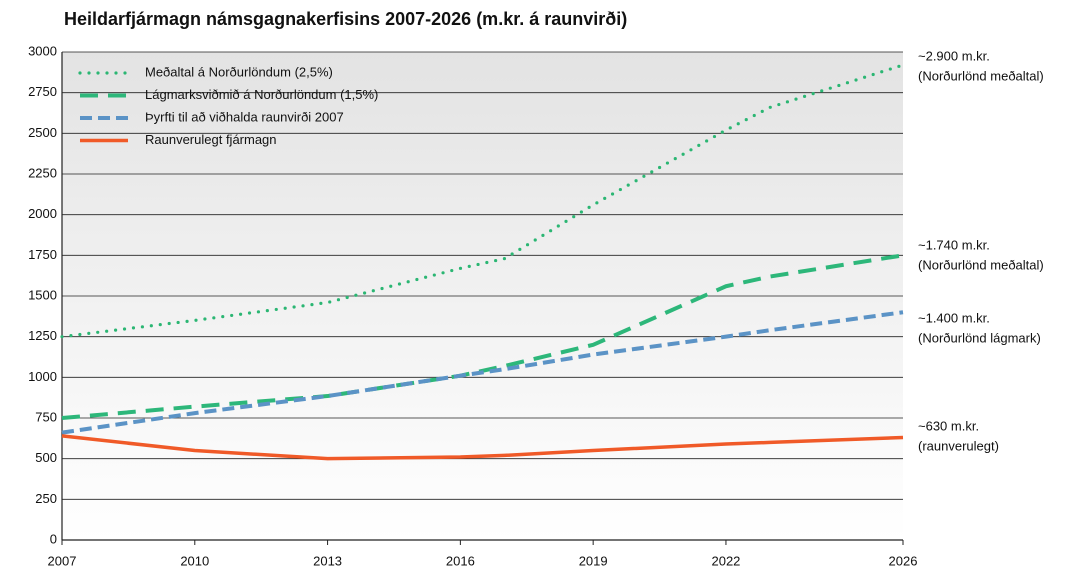 The width and height of the screenshot is (1065, 571). Describe the element at coordinates (903, 560) in the screenshot. I see `x-tick-label: 2026` at that location.